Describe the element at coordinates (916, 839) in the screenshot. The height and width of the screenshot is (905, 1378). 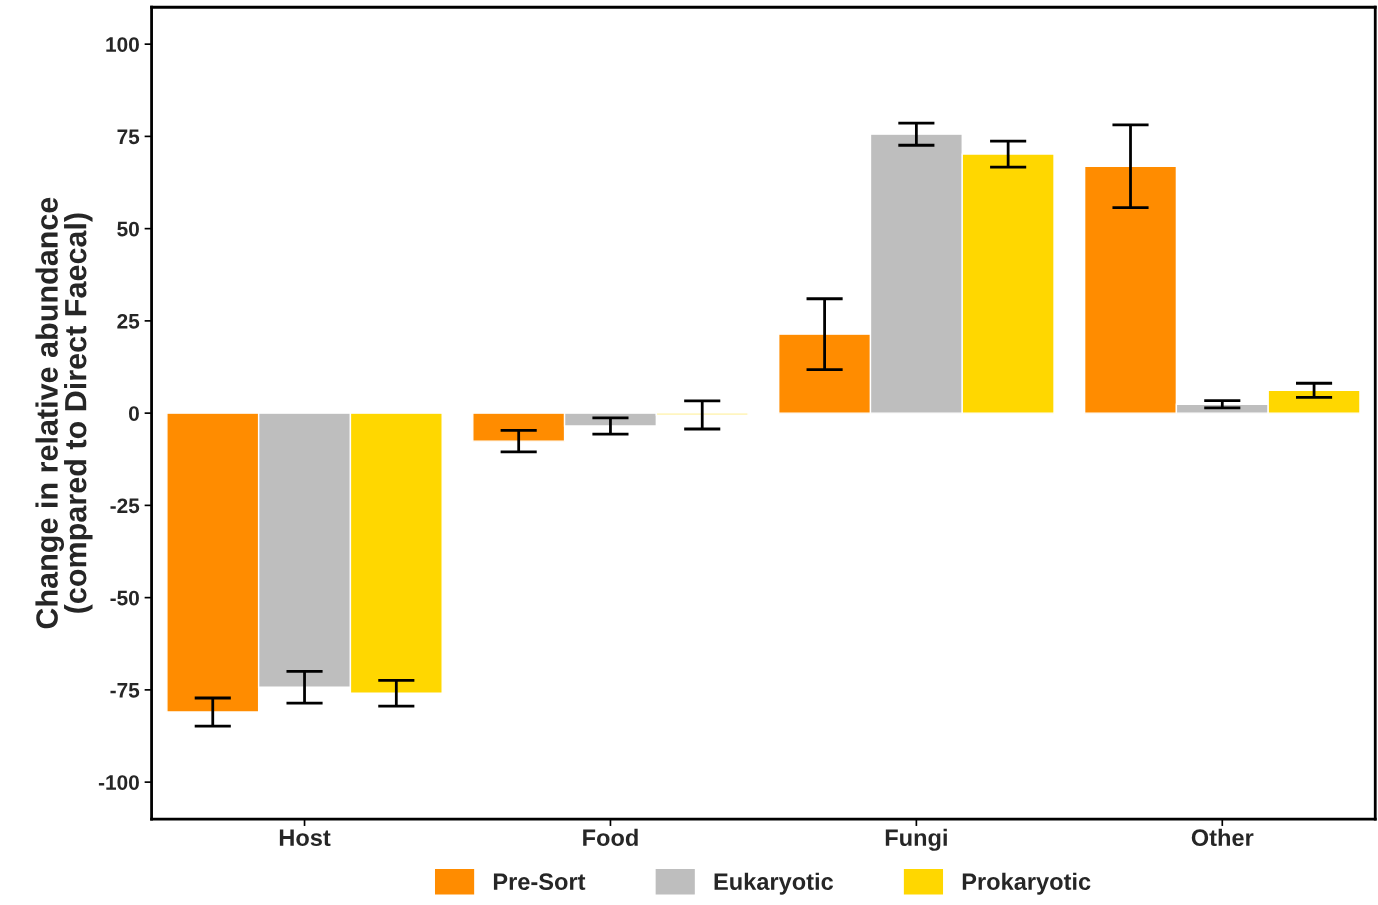
I see `x-tick-label: Fungi` at that location.